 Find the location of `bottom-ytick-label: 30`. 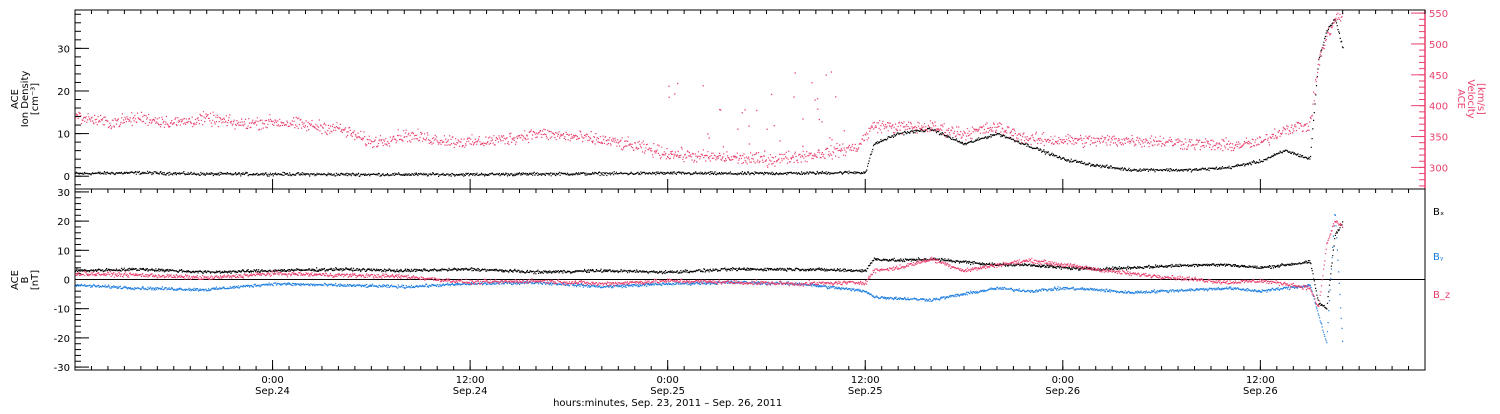

bottom-ytick-label: 30 is located at coordinates (63, 193).